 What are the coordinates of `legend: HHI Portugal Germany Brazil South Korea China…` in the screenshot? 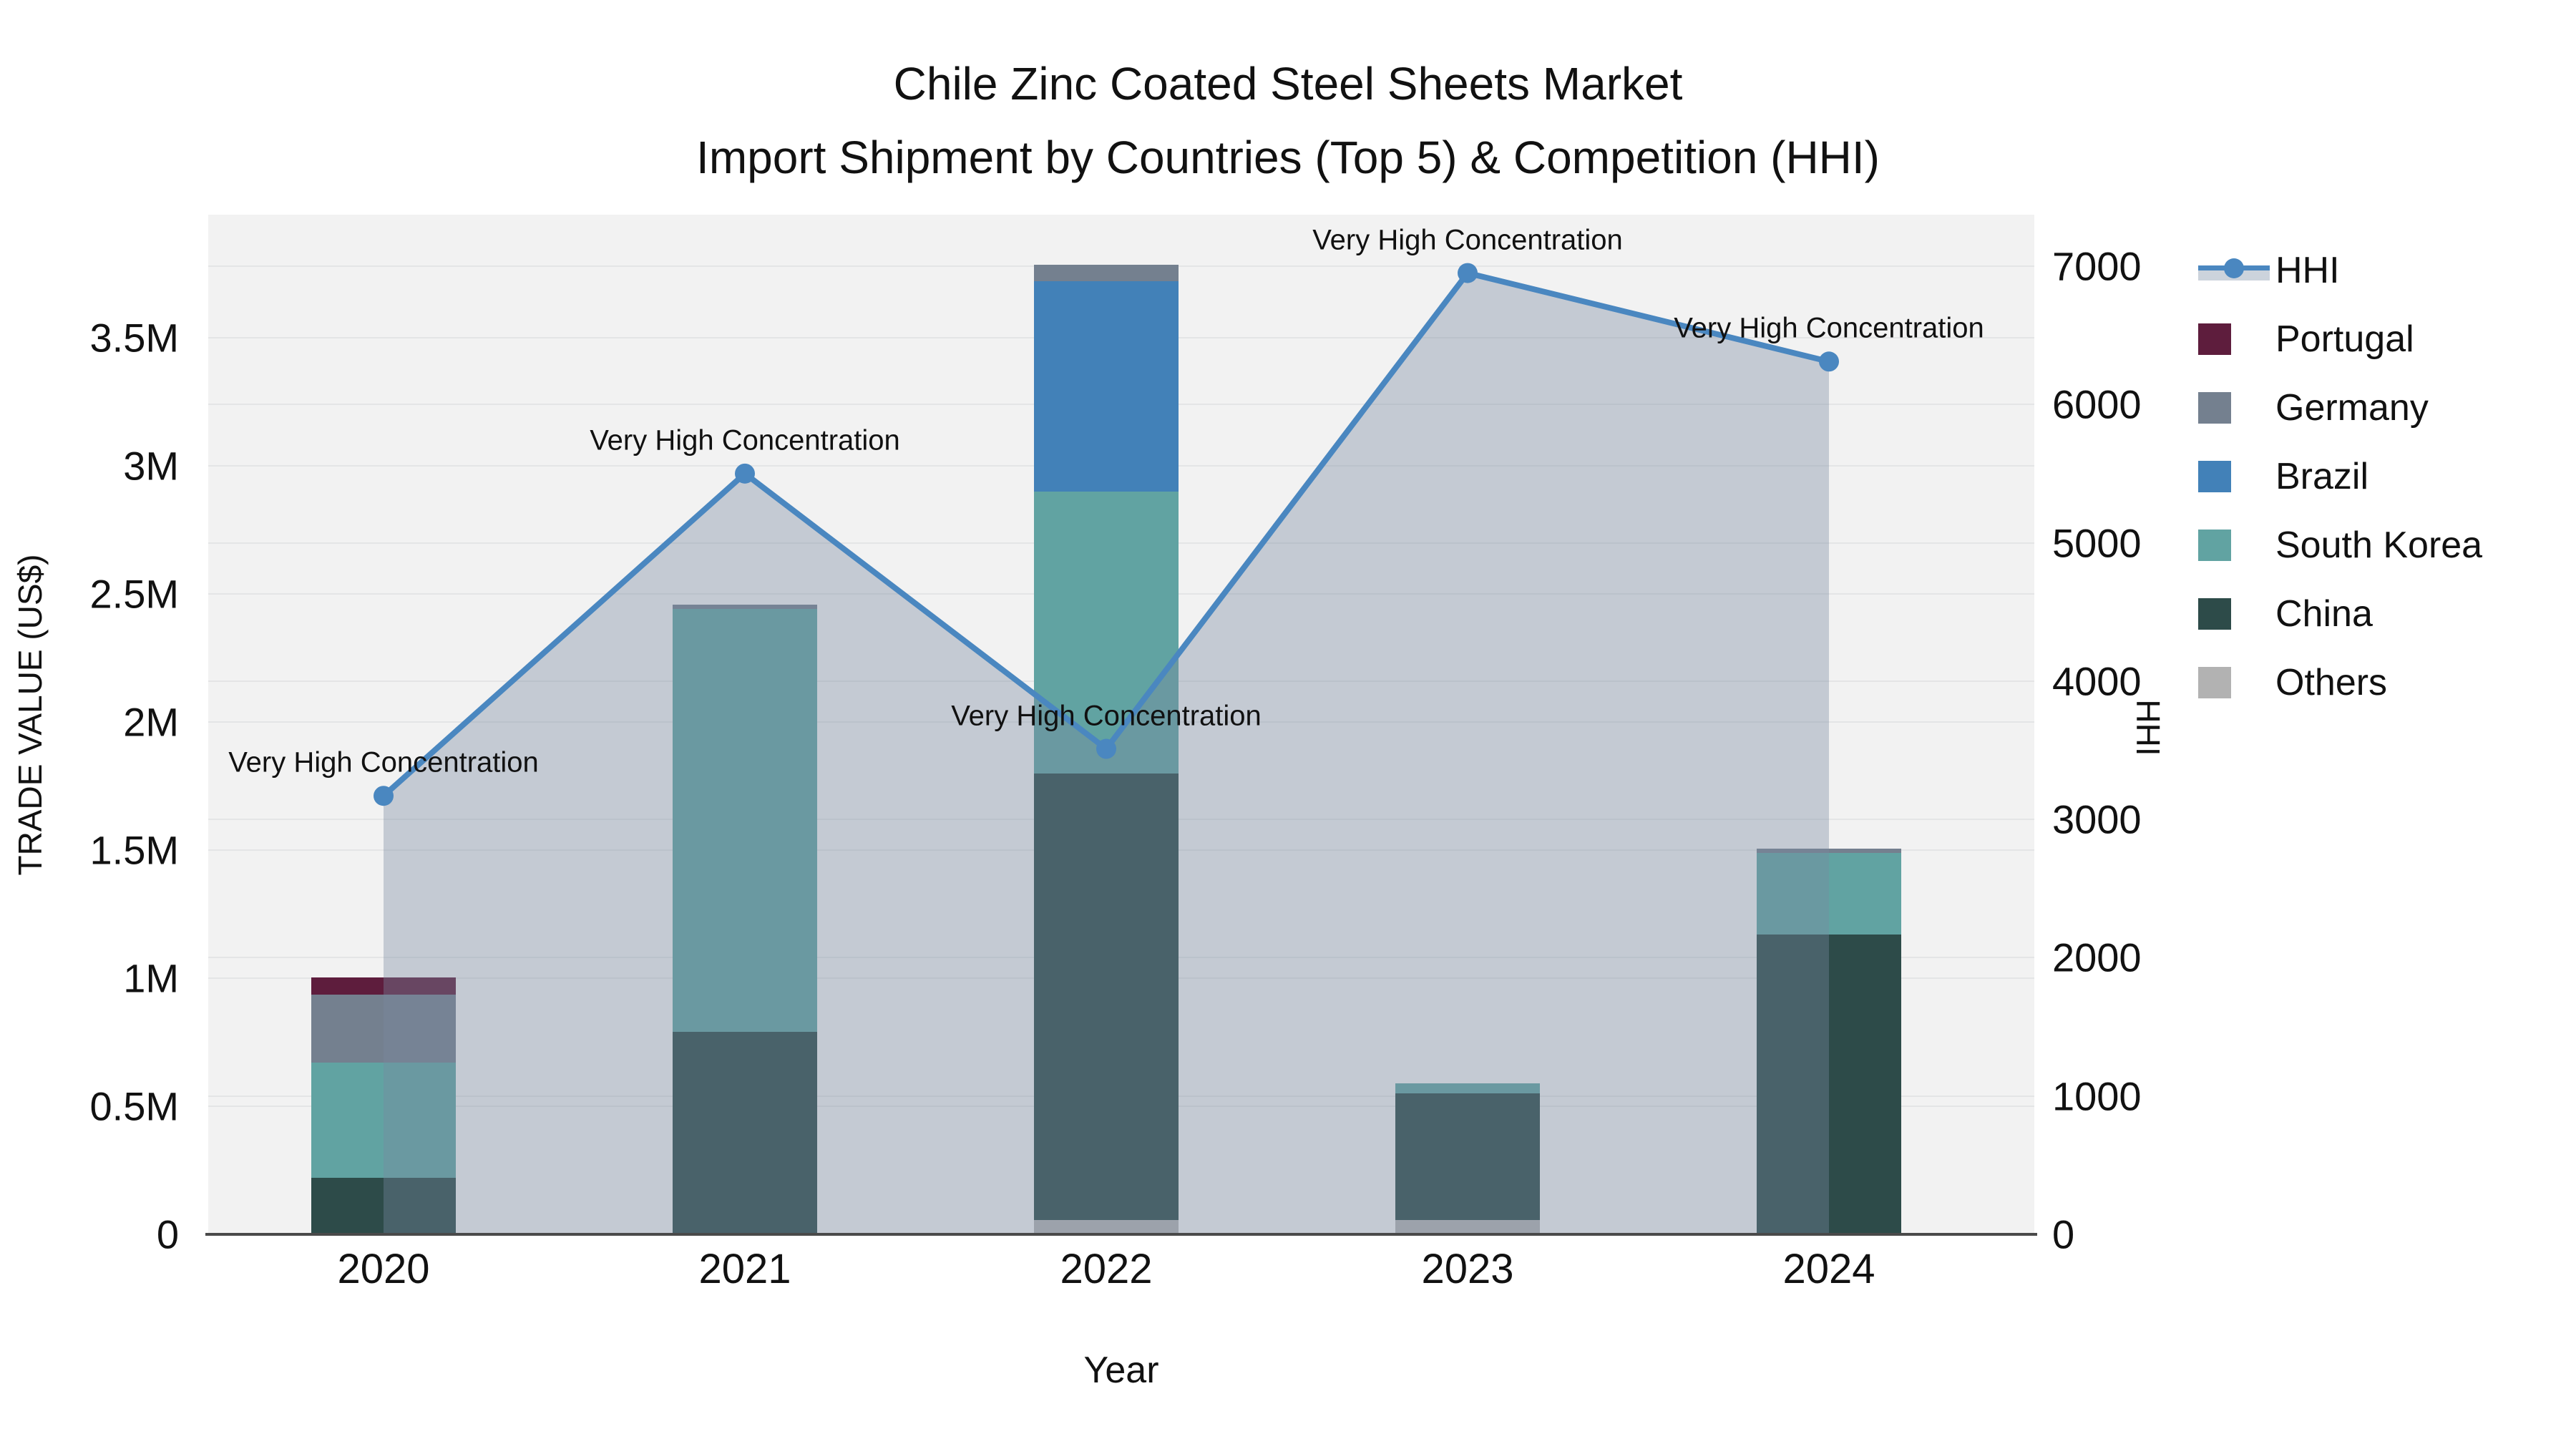 It's located at (2340, 476).